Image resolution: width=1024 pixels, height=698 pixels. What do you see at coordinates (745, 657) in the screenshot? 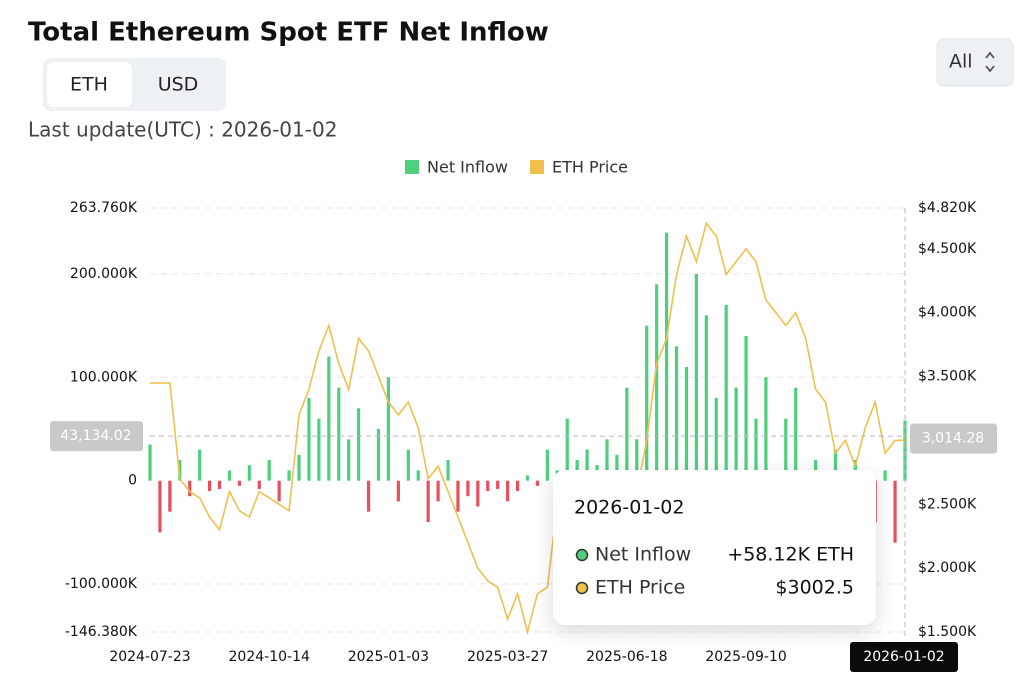
I see `x-tick-label: 2025-09-10` at bounding box center [745, 657].